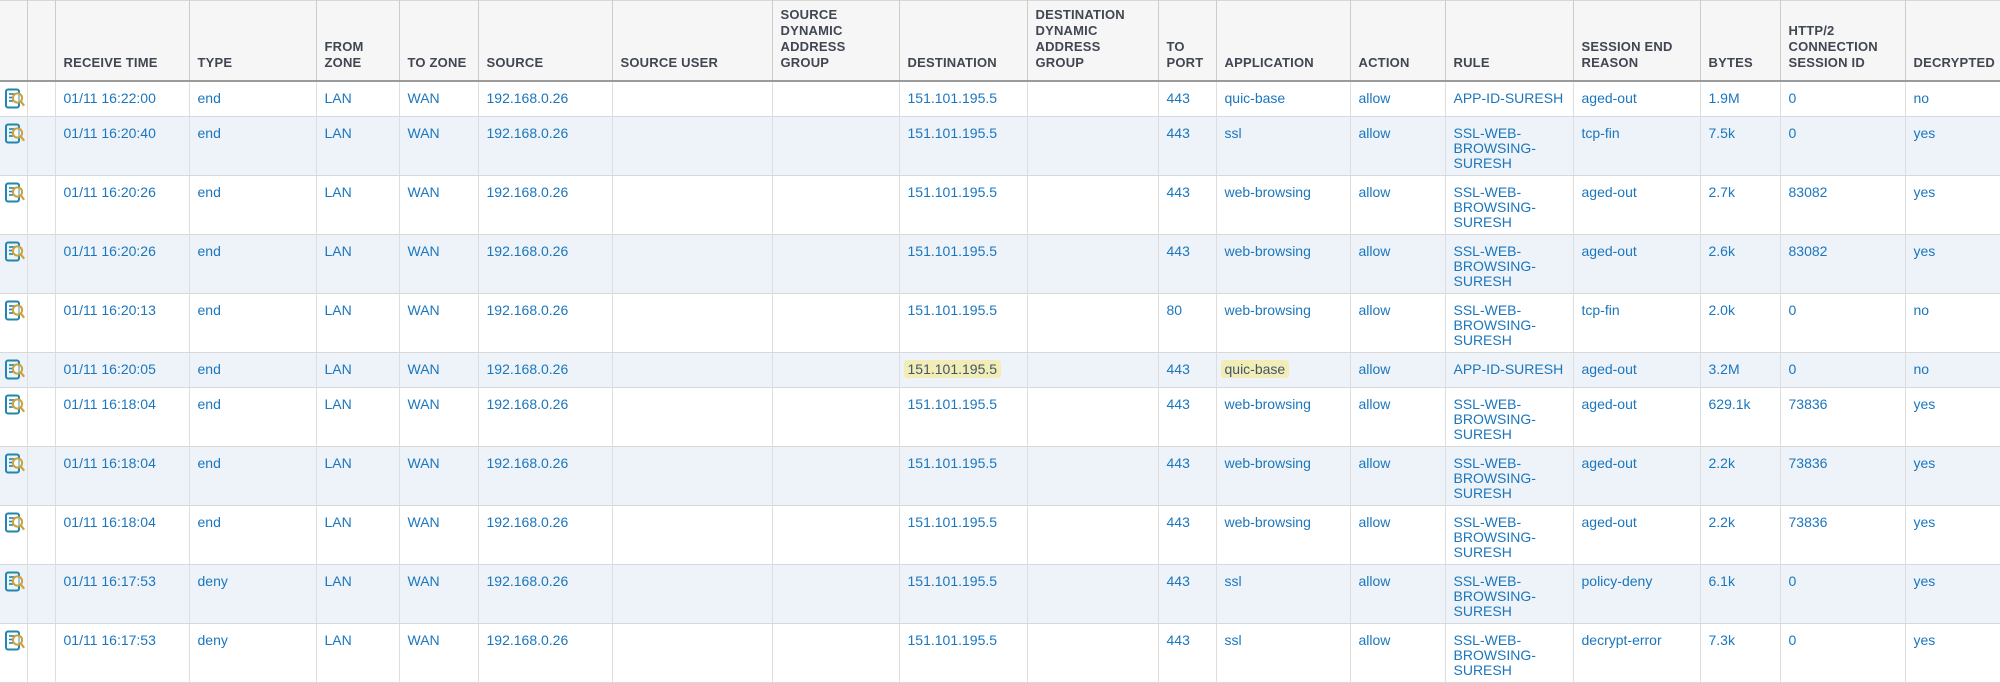 The height and width of the screenshot is (683, 2000). Describe the element at coordinates (1729, 403) in the screenshot. I see `log-value-link: 629.1k` at that location.